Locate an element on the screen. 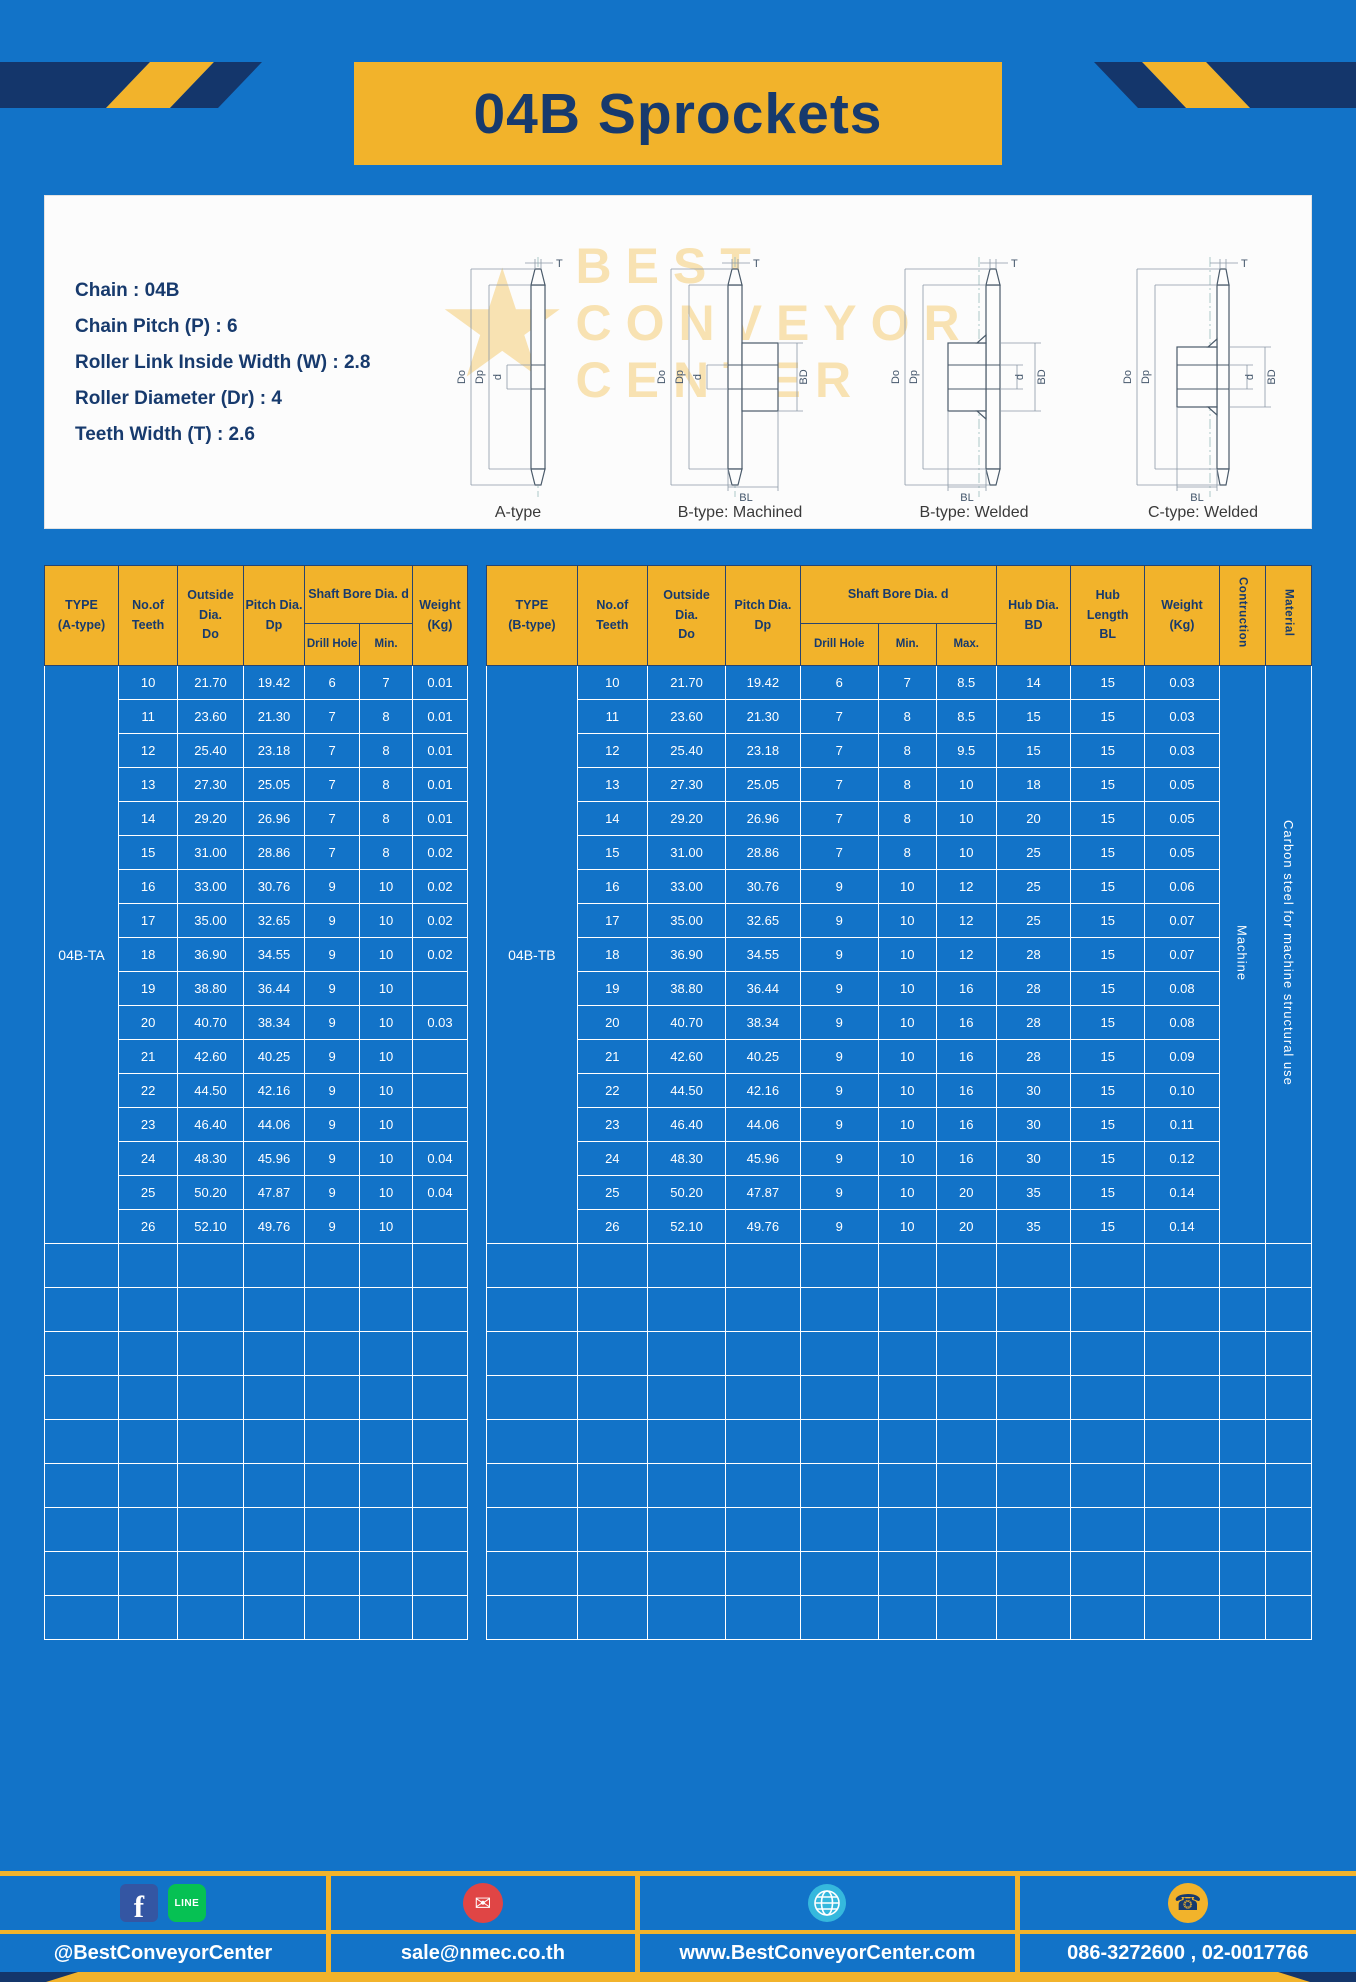  data-cell: 13 is located at coordinates (612, 784).